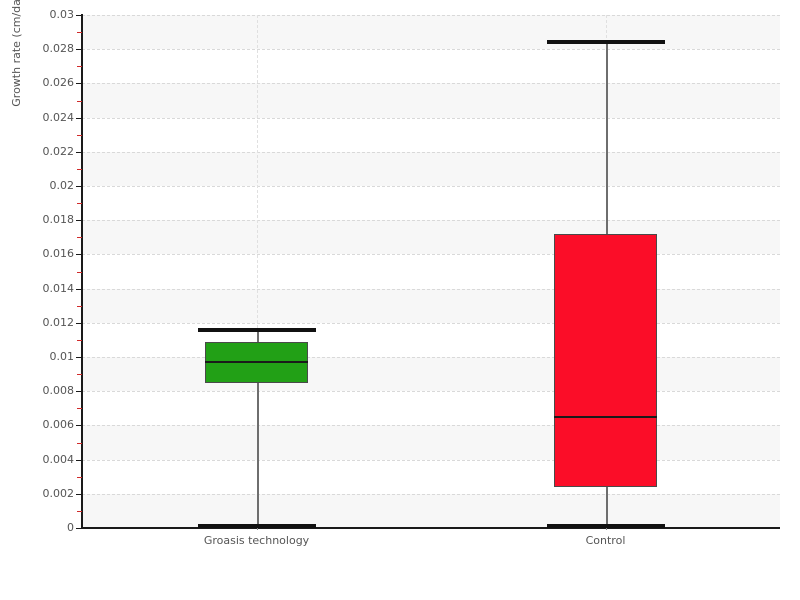 This screenshot has height=600, width=800. Describe the element at coordinates (58, 390) in the screenshot. I see `y-axis-tick-label: 0.008` at that location.